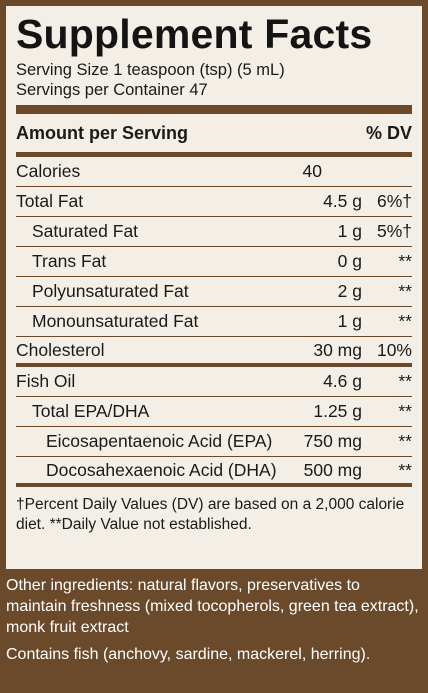  I want to click on label-title: Supplement Facts, so click(194, 34).